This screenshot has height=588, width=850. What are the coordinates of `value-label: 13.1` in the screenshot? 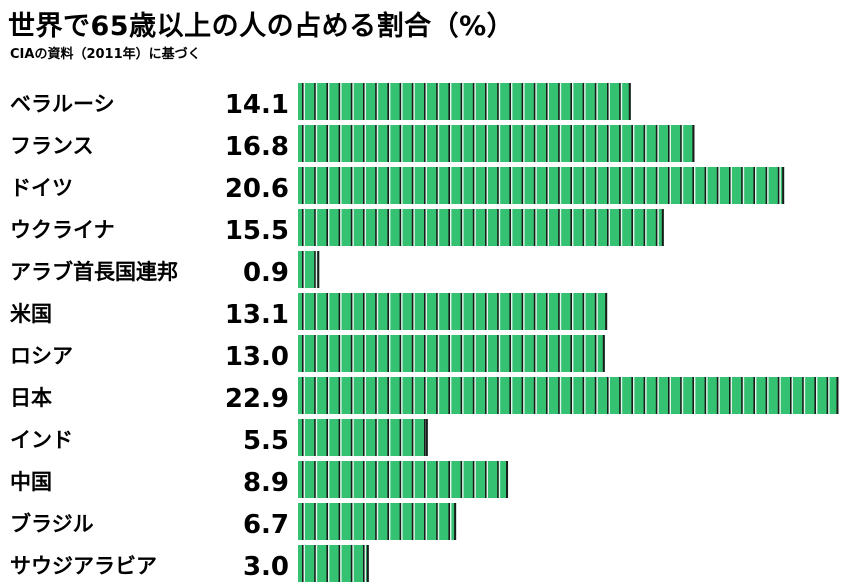 It's located at (257, 315).